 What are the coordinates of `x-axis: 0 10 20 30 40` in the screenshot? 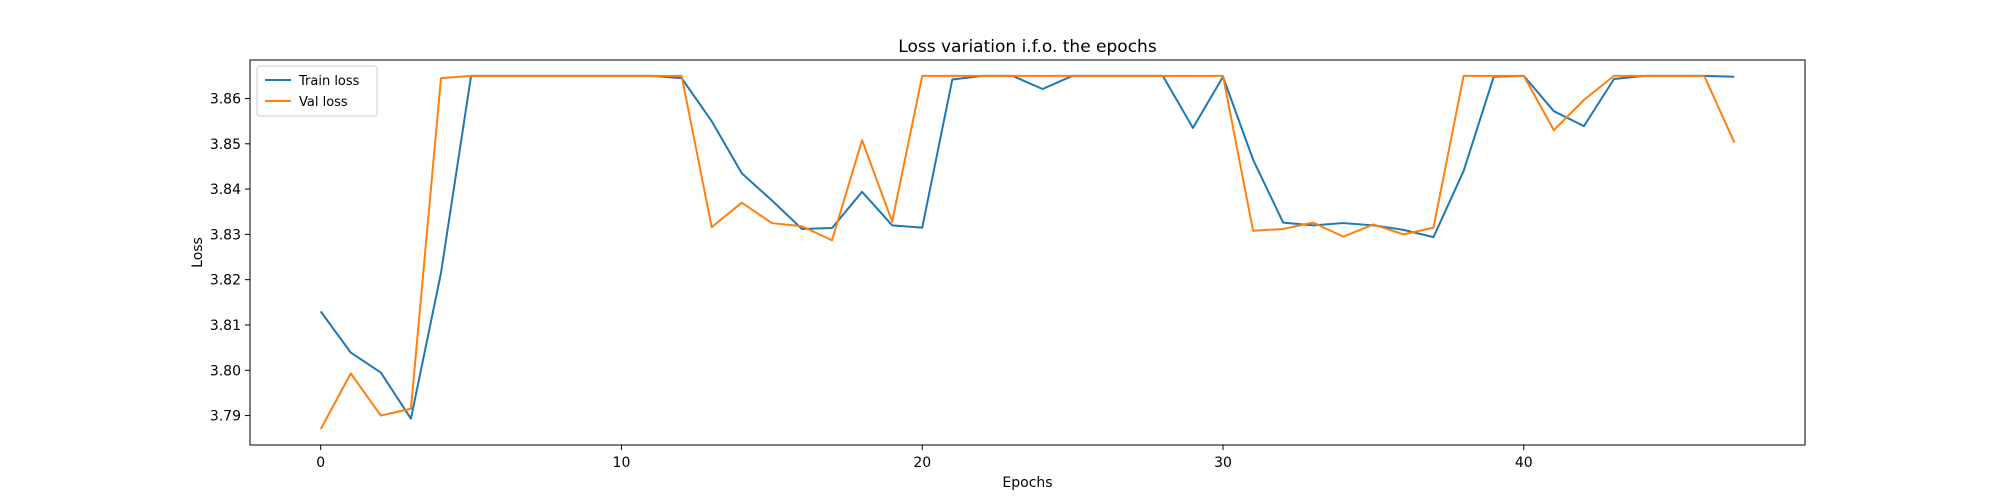 It's located at (924, 458).